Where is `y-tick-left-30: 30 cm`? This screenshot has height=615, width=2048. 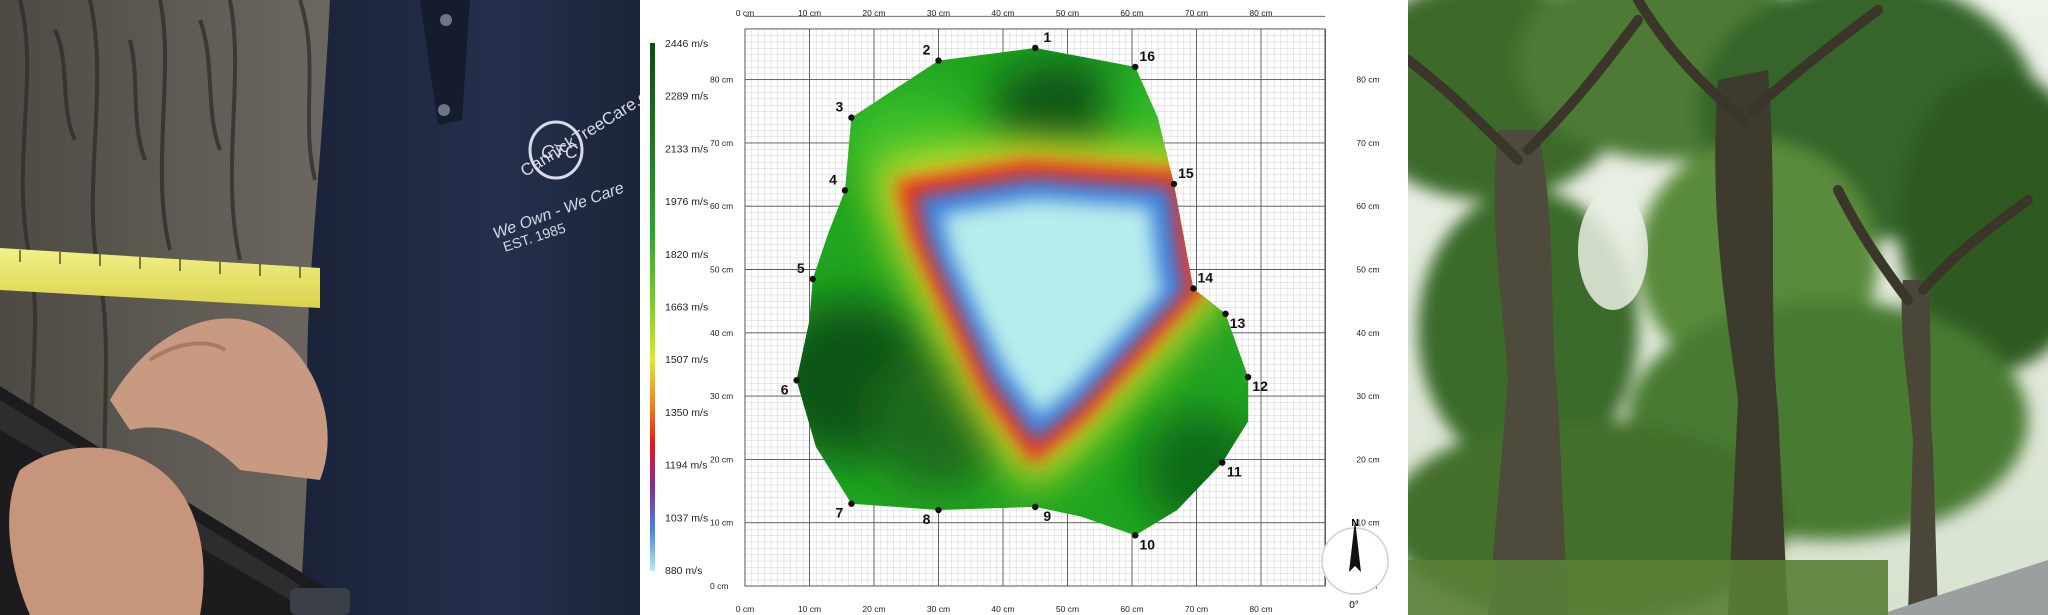 y-tick-left-30: 30 cm is located at coordinates (721, 396).